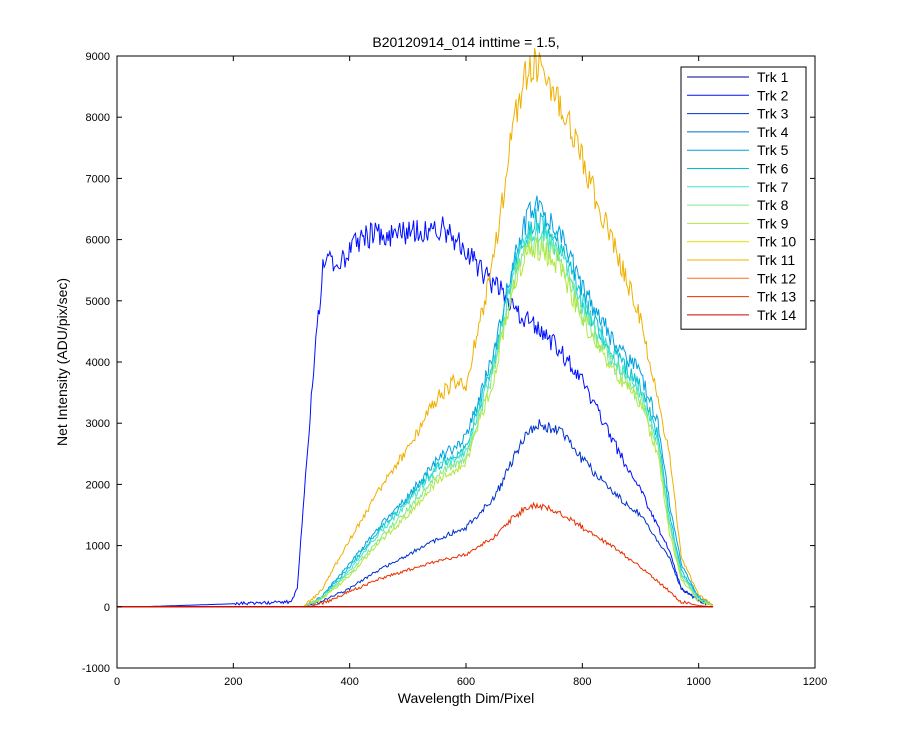 The image size is (900, 755). I want to click on y-tick-label: 1000, so click(98, 547).